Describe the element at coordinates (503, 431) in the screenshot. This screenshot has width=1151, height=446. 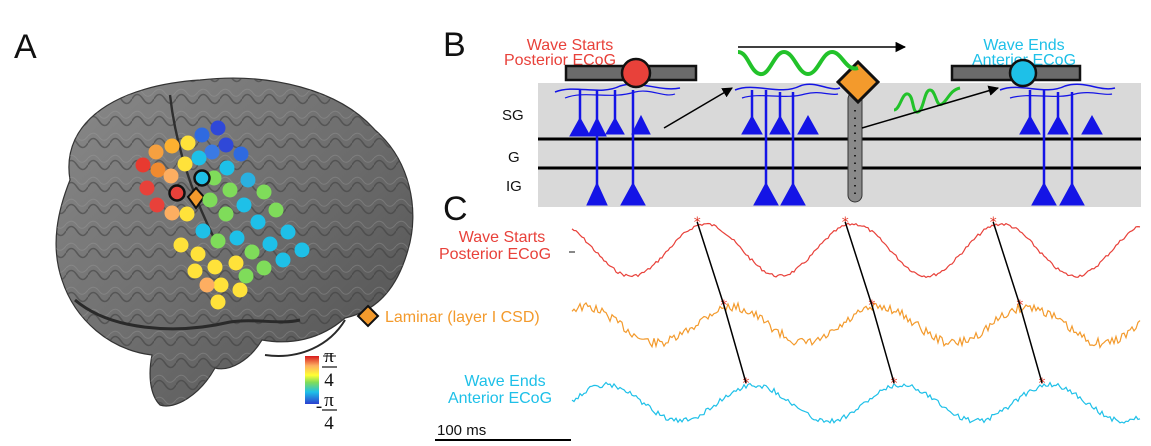
I see `scale-bar: 100 ms` at that location.